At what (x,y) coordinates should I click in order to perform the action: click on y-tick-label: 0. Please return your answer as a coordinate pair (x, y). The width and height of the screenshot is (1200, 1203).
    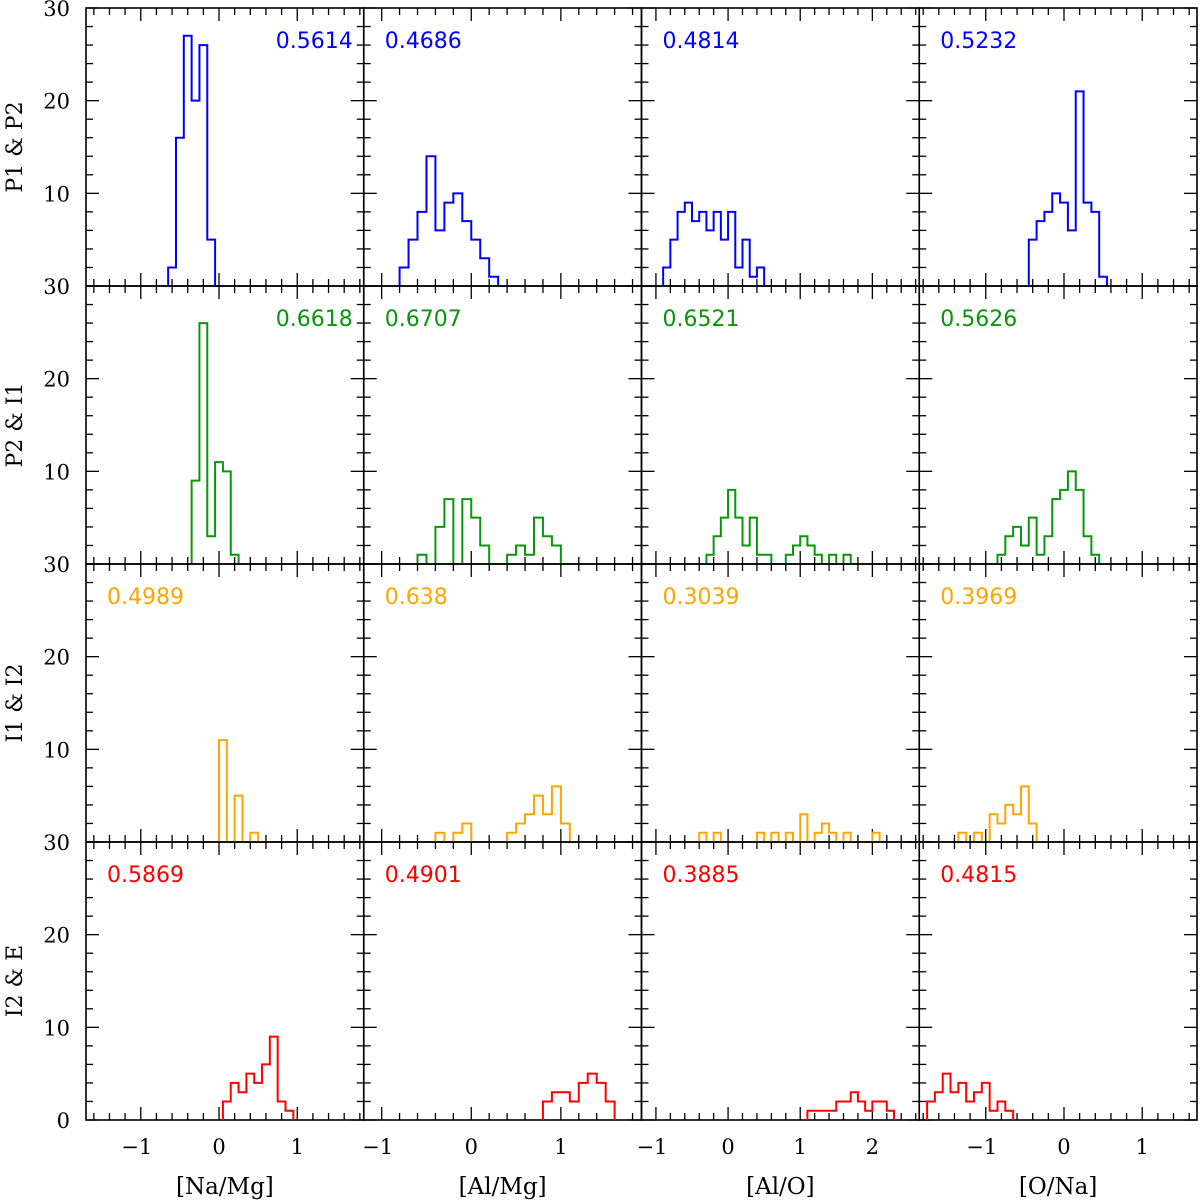
    Looking at the image, I should click on (63, 1121).